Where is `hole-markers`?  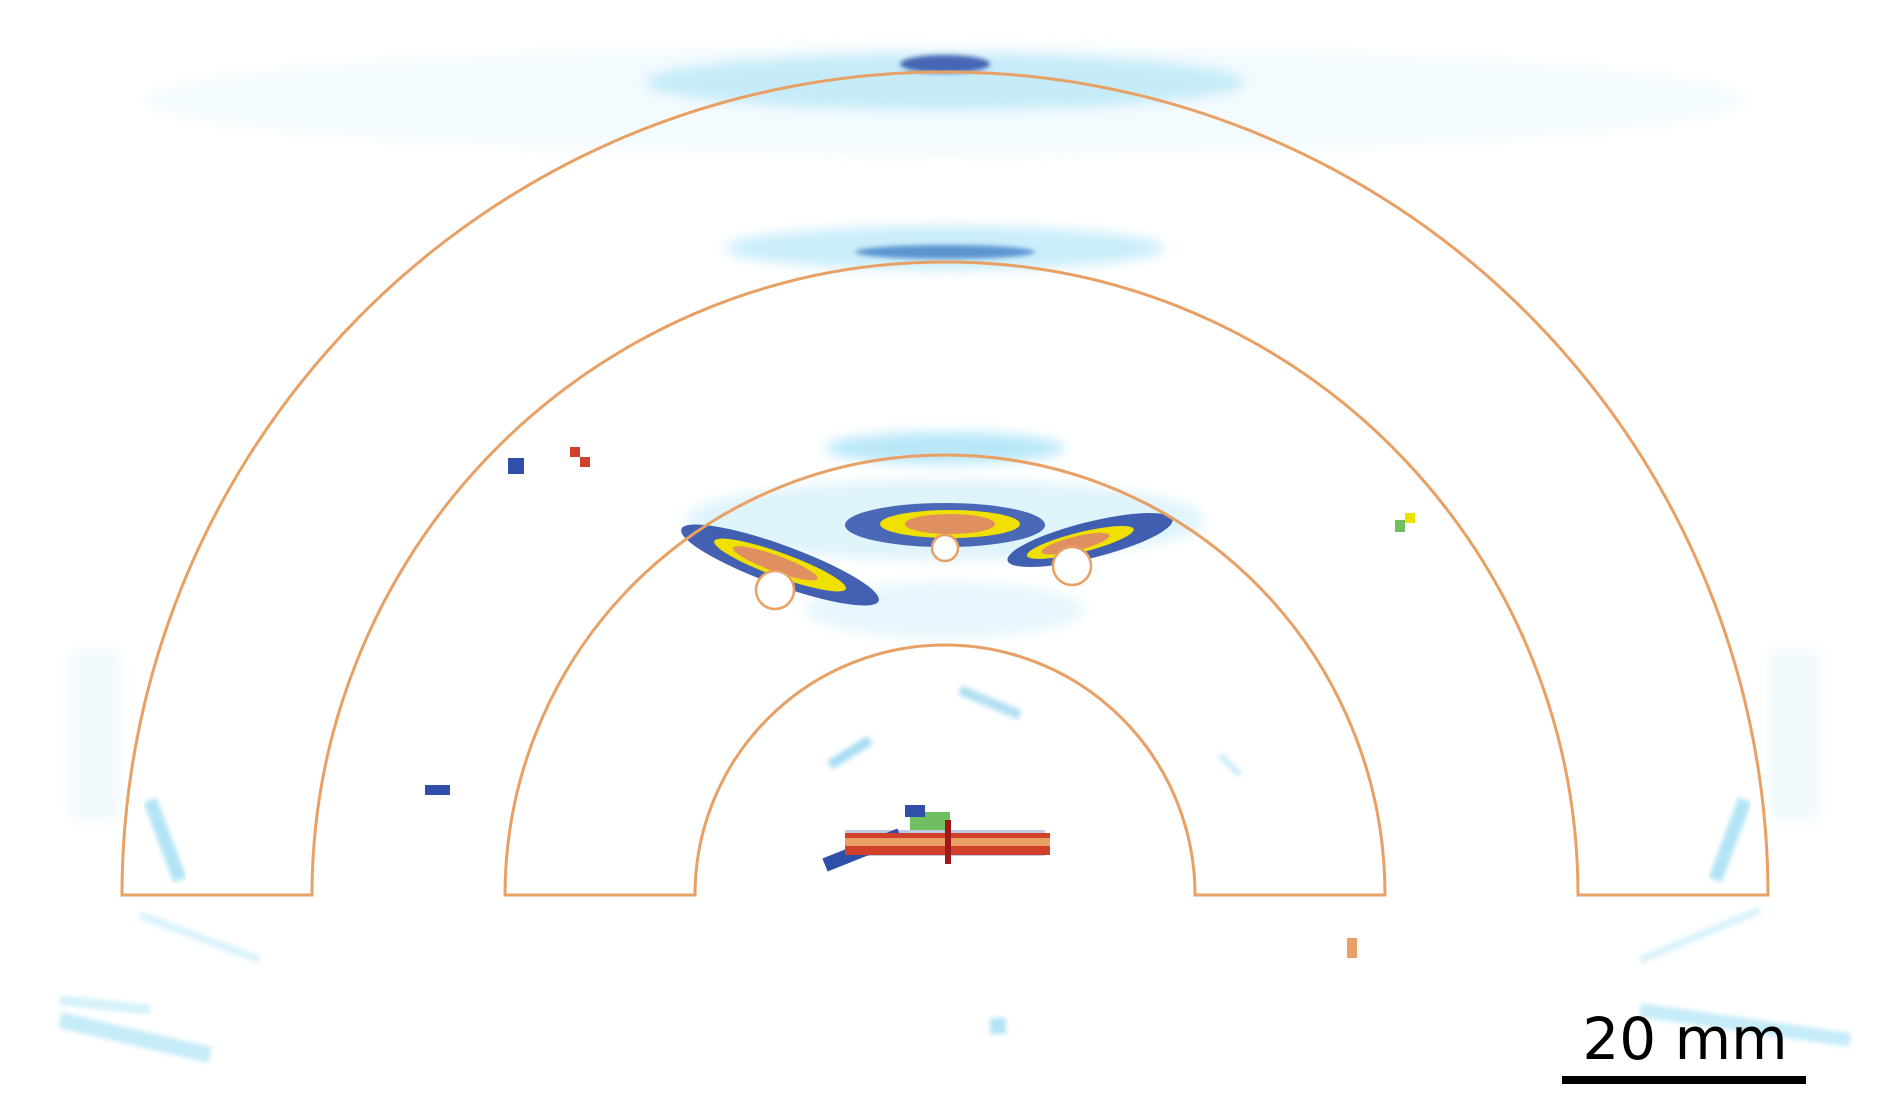 hole-markers is located at coordinates (923, 572).